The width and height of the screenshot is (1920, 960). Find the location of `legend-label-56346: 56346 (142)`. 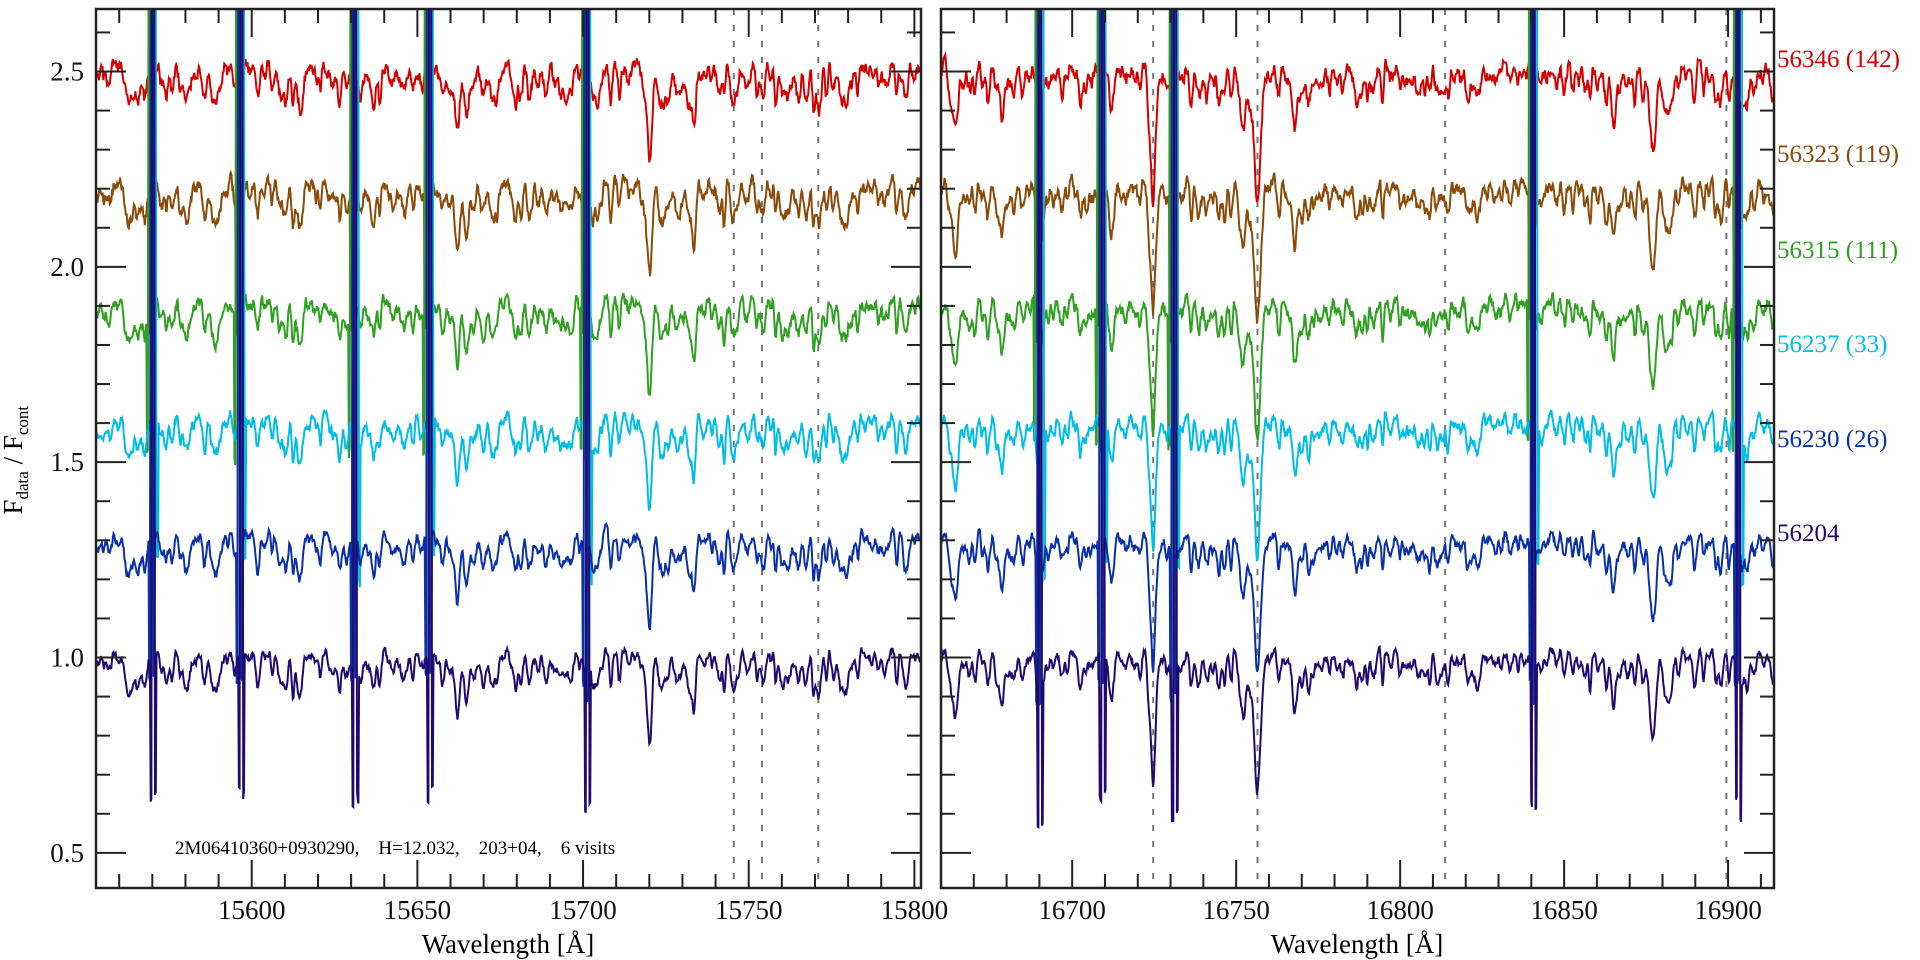

legend-label-56346: 56346 (142) is located at coordinates (1838, 59).